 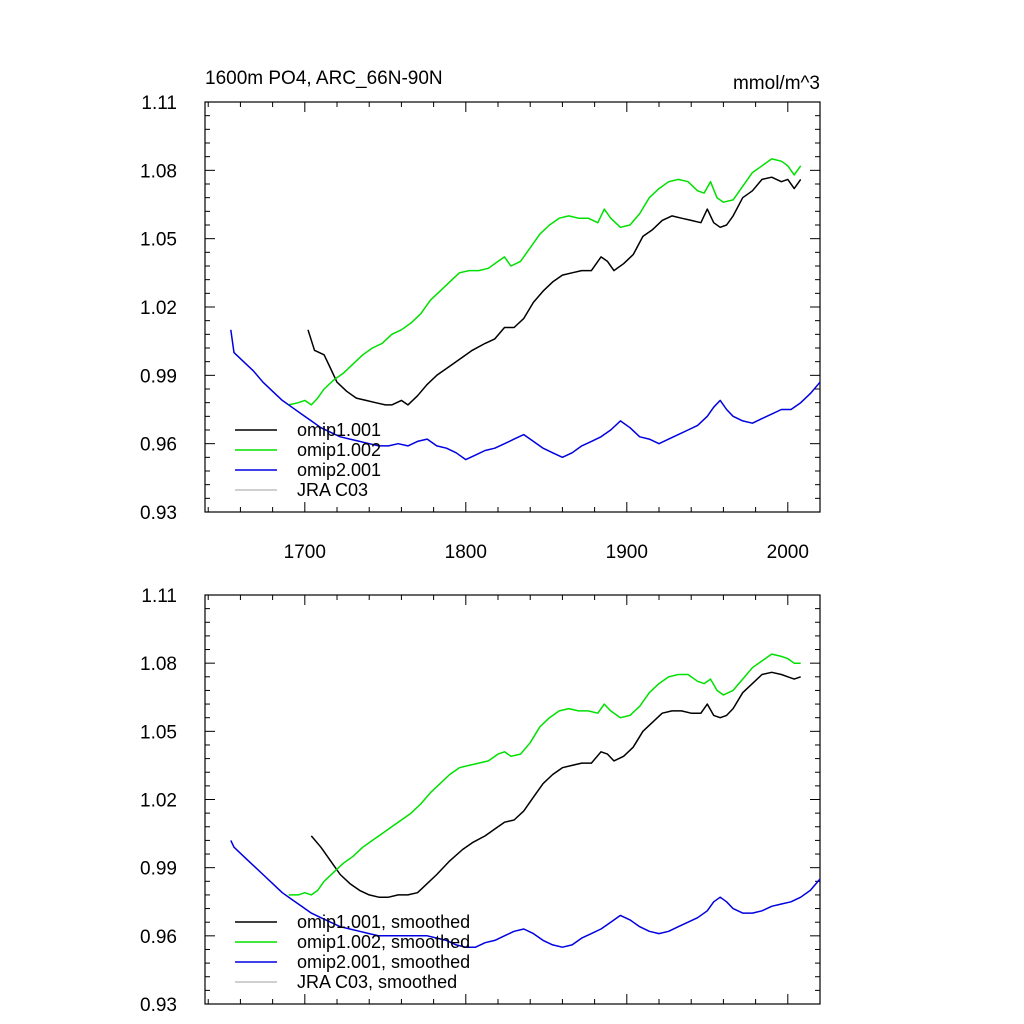 I want to click on legend-label: omip1.001, so click(x=339, y=430).